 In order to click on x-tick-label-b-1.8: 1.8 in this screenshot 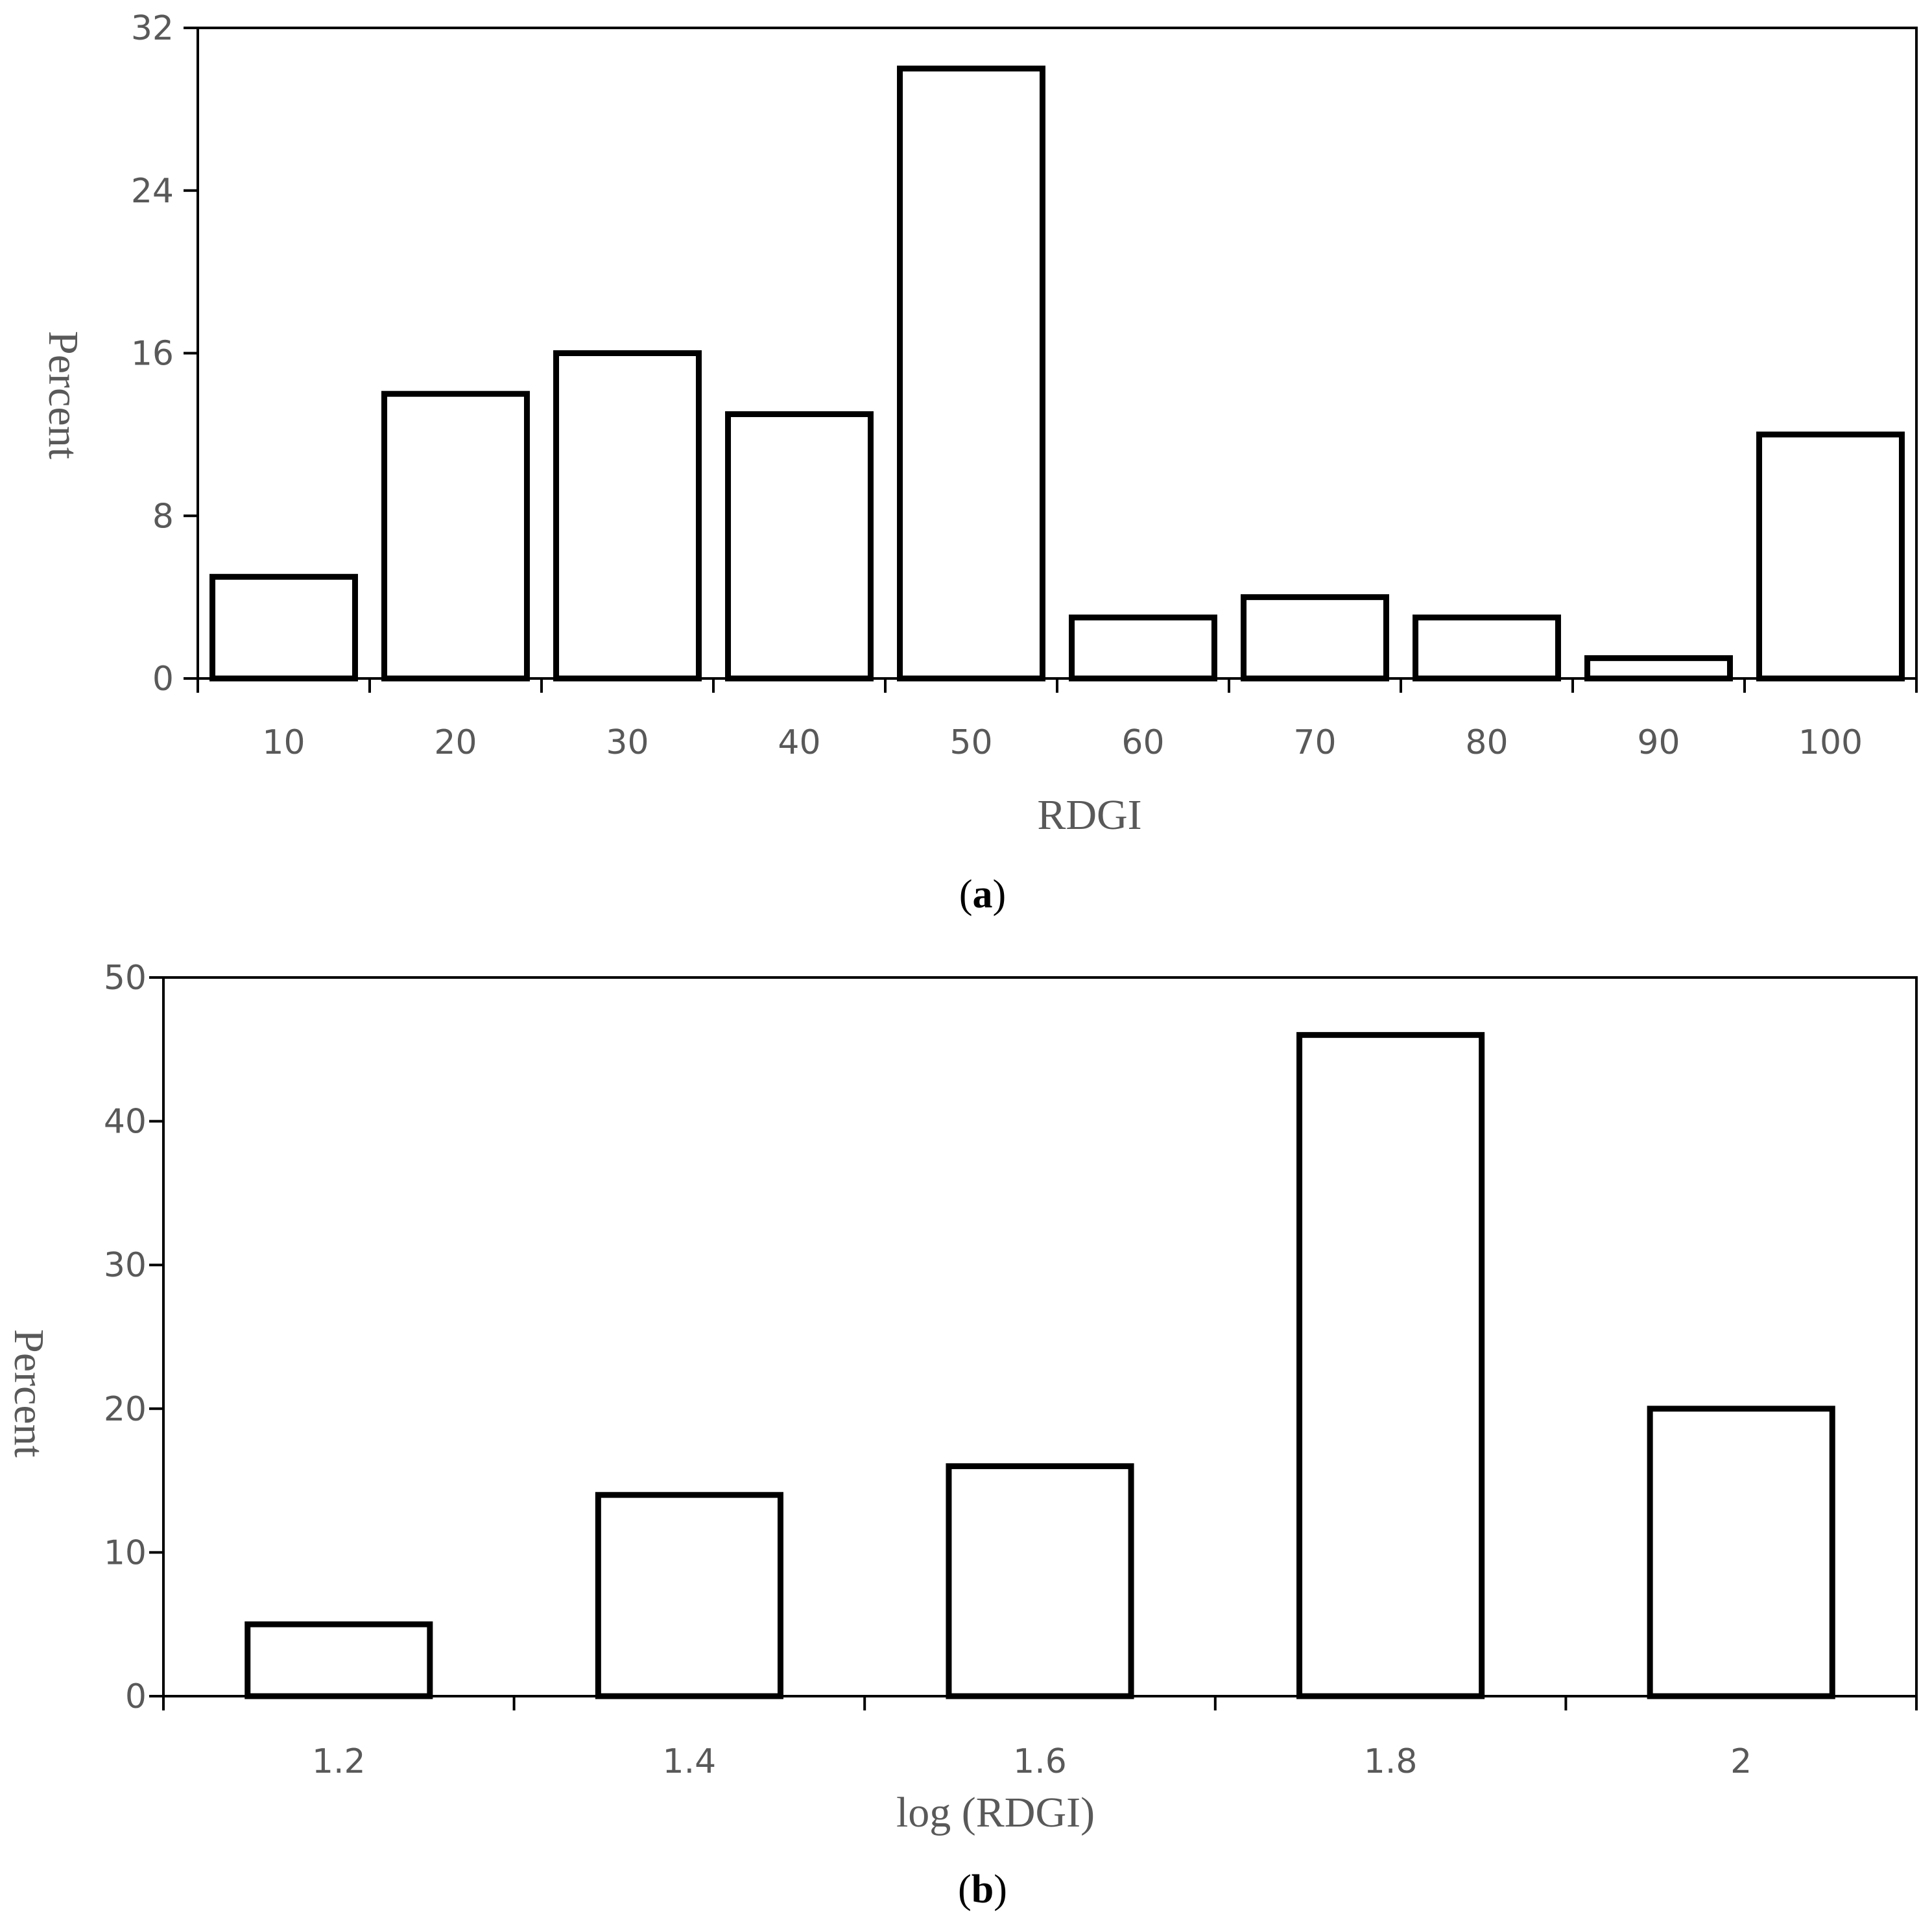, I will do `click(1391, 1761)`.